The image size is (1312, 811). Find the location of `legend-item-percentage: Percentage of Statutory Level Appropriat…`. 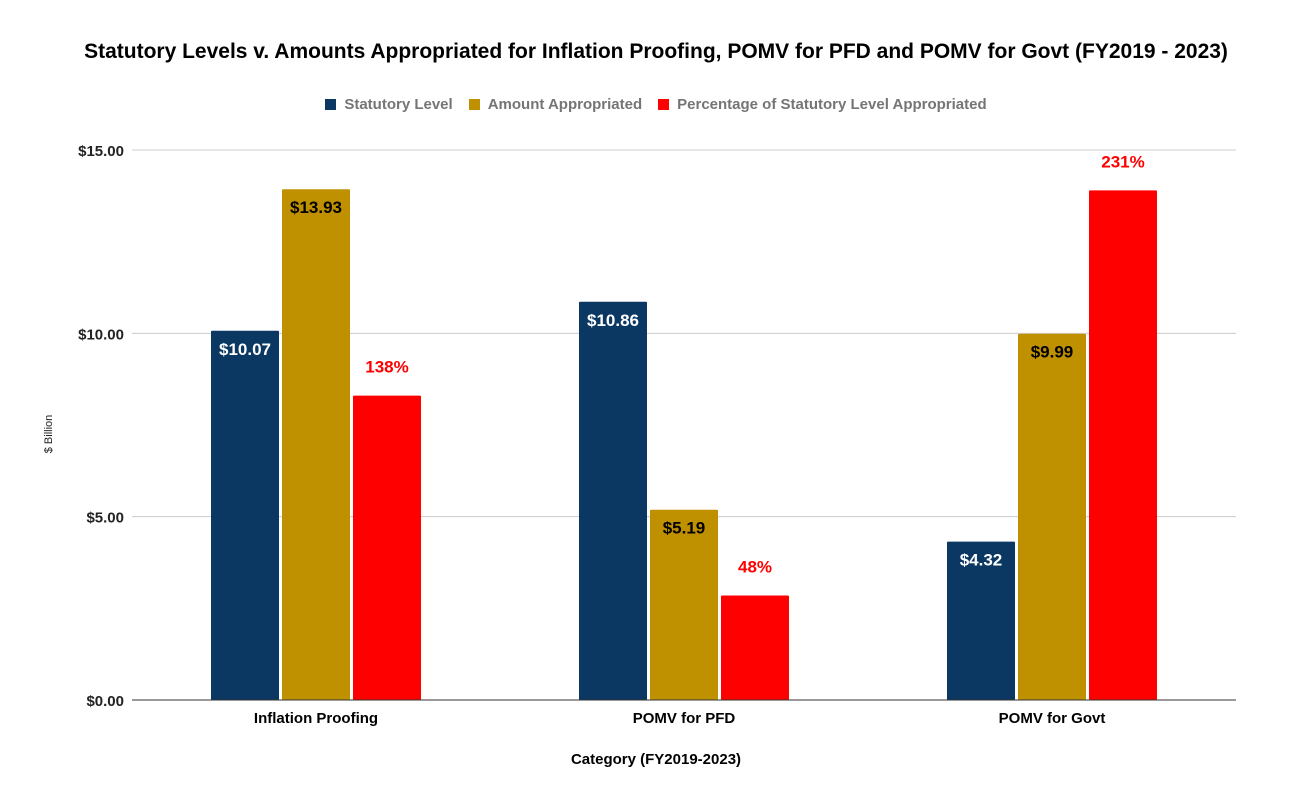

legend-item-percentage: Percentage of Statutory Level Appropriat… is located at coordinates (822, 104).